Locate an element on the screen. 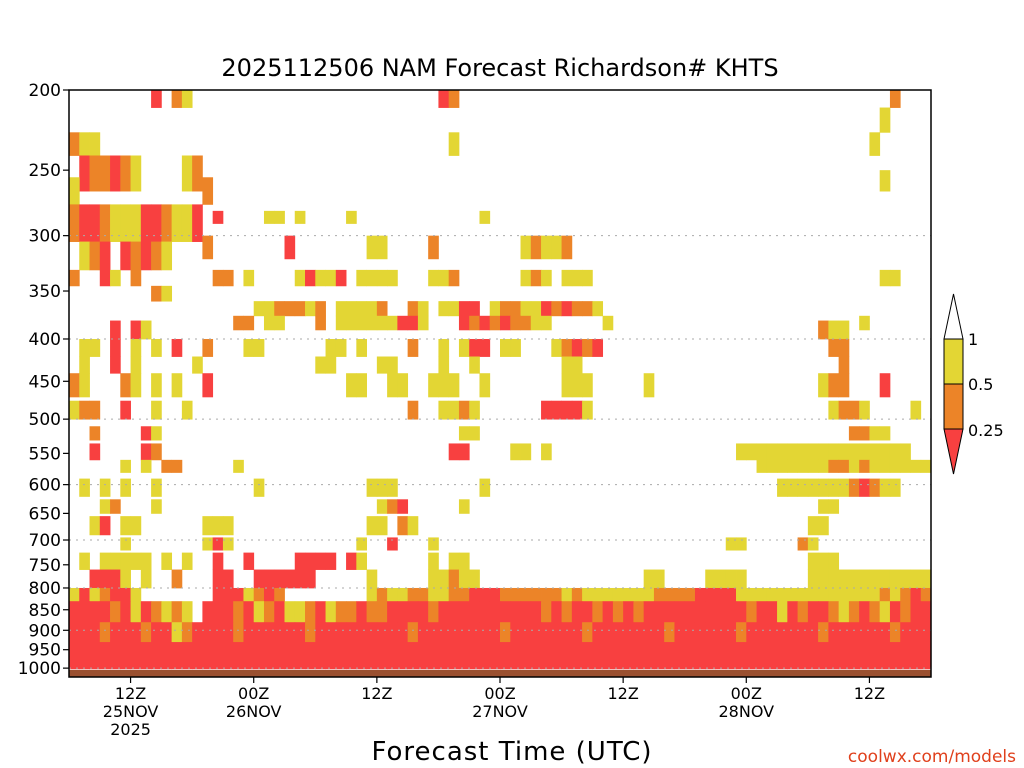  x-tick-label: 28NOV is located at coordinates (746, 711).